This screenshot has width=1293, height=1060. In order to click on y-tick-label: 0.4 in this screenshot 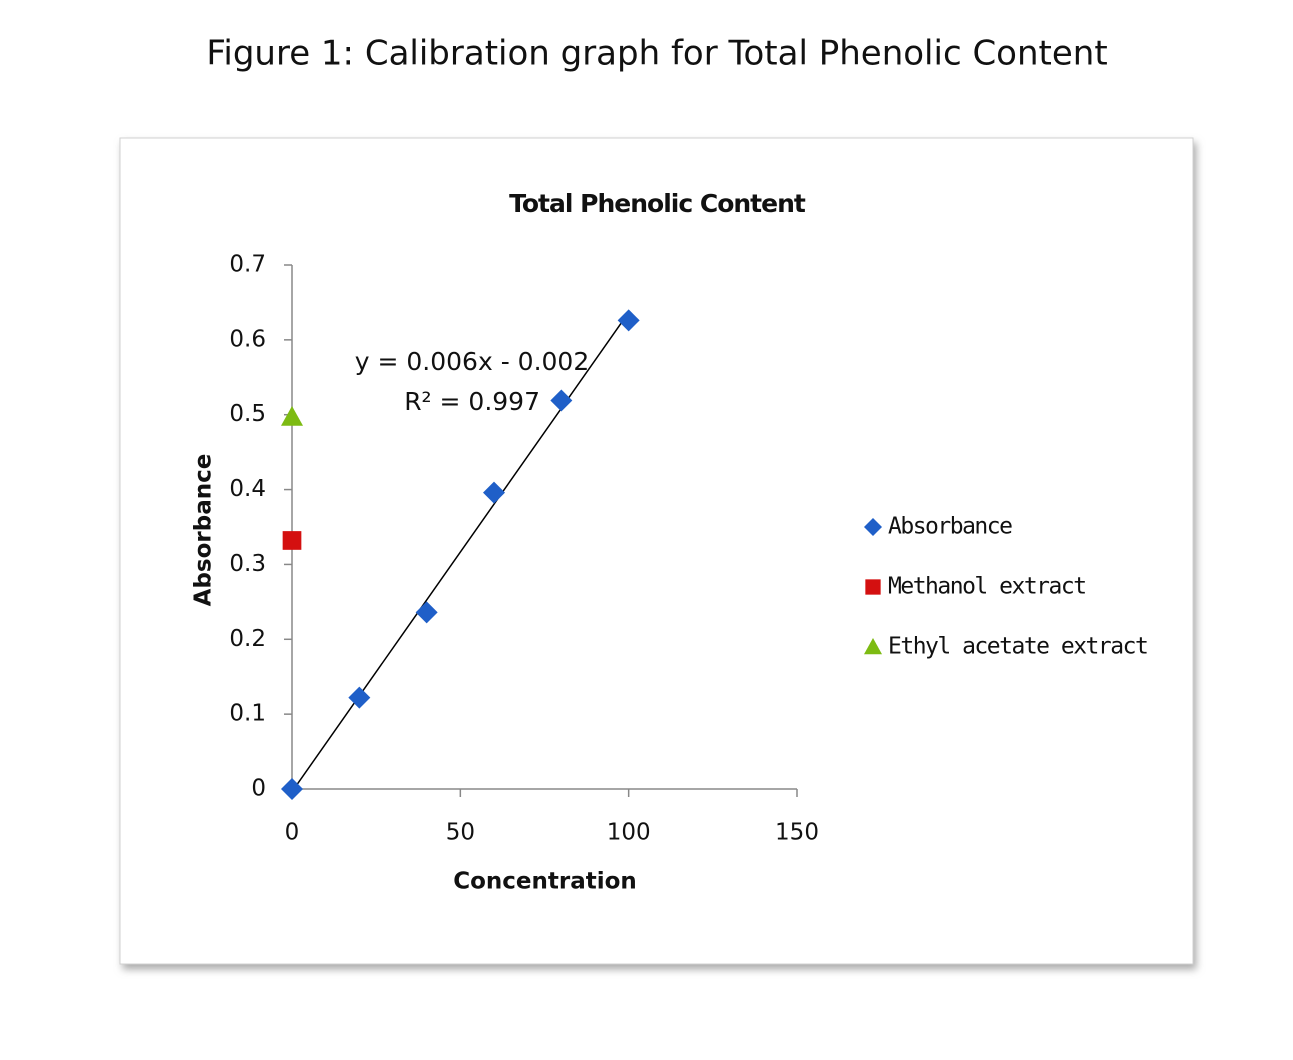, I will do `click(247, 489)`.